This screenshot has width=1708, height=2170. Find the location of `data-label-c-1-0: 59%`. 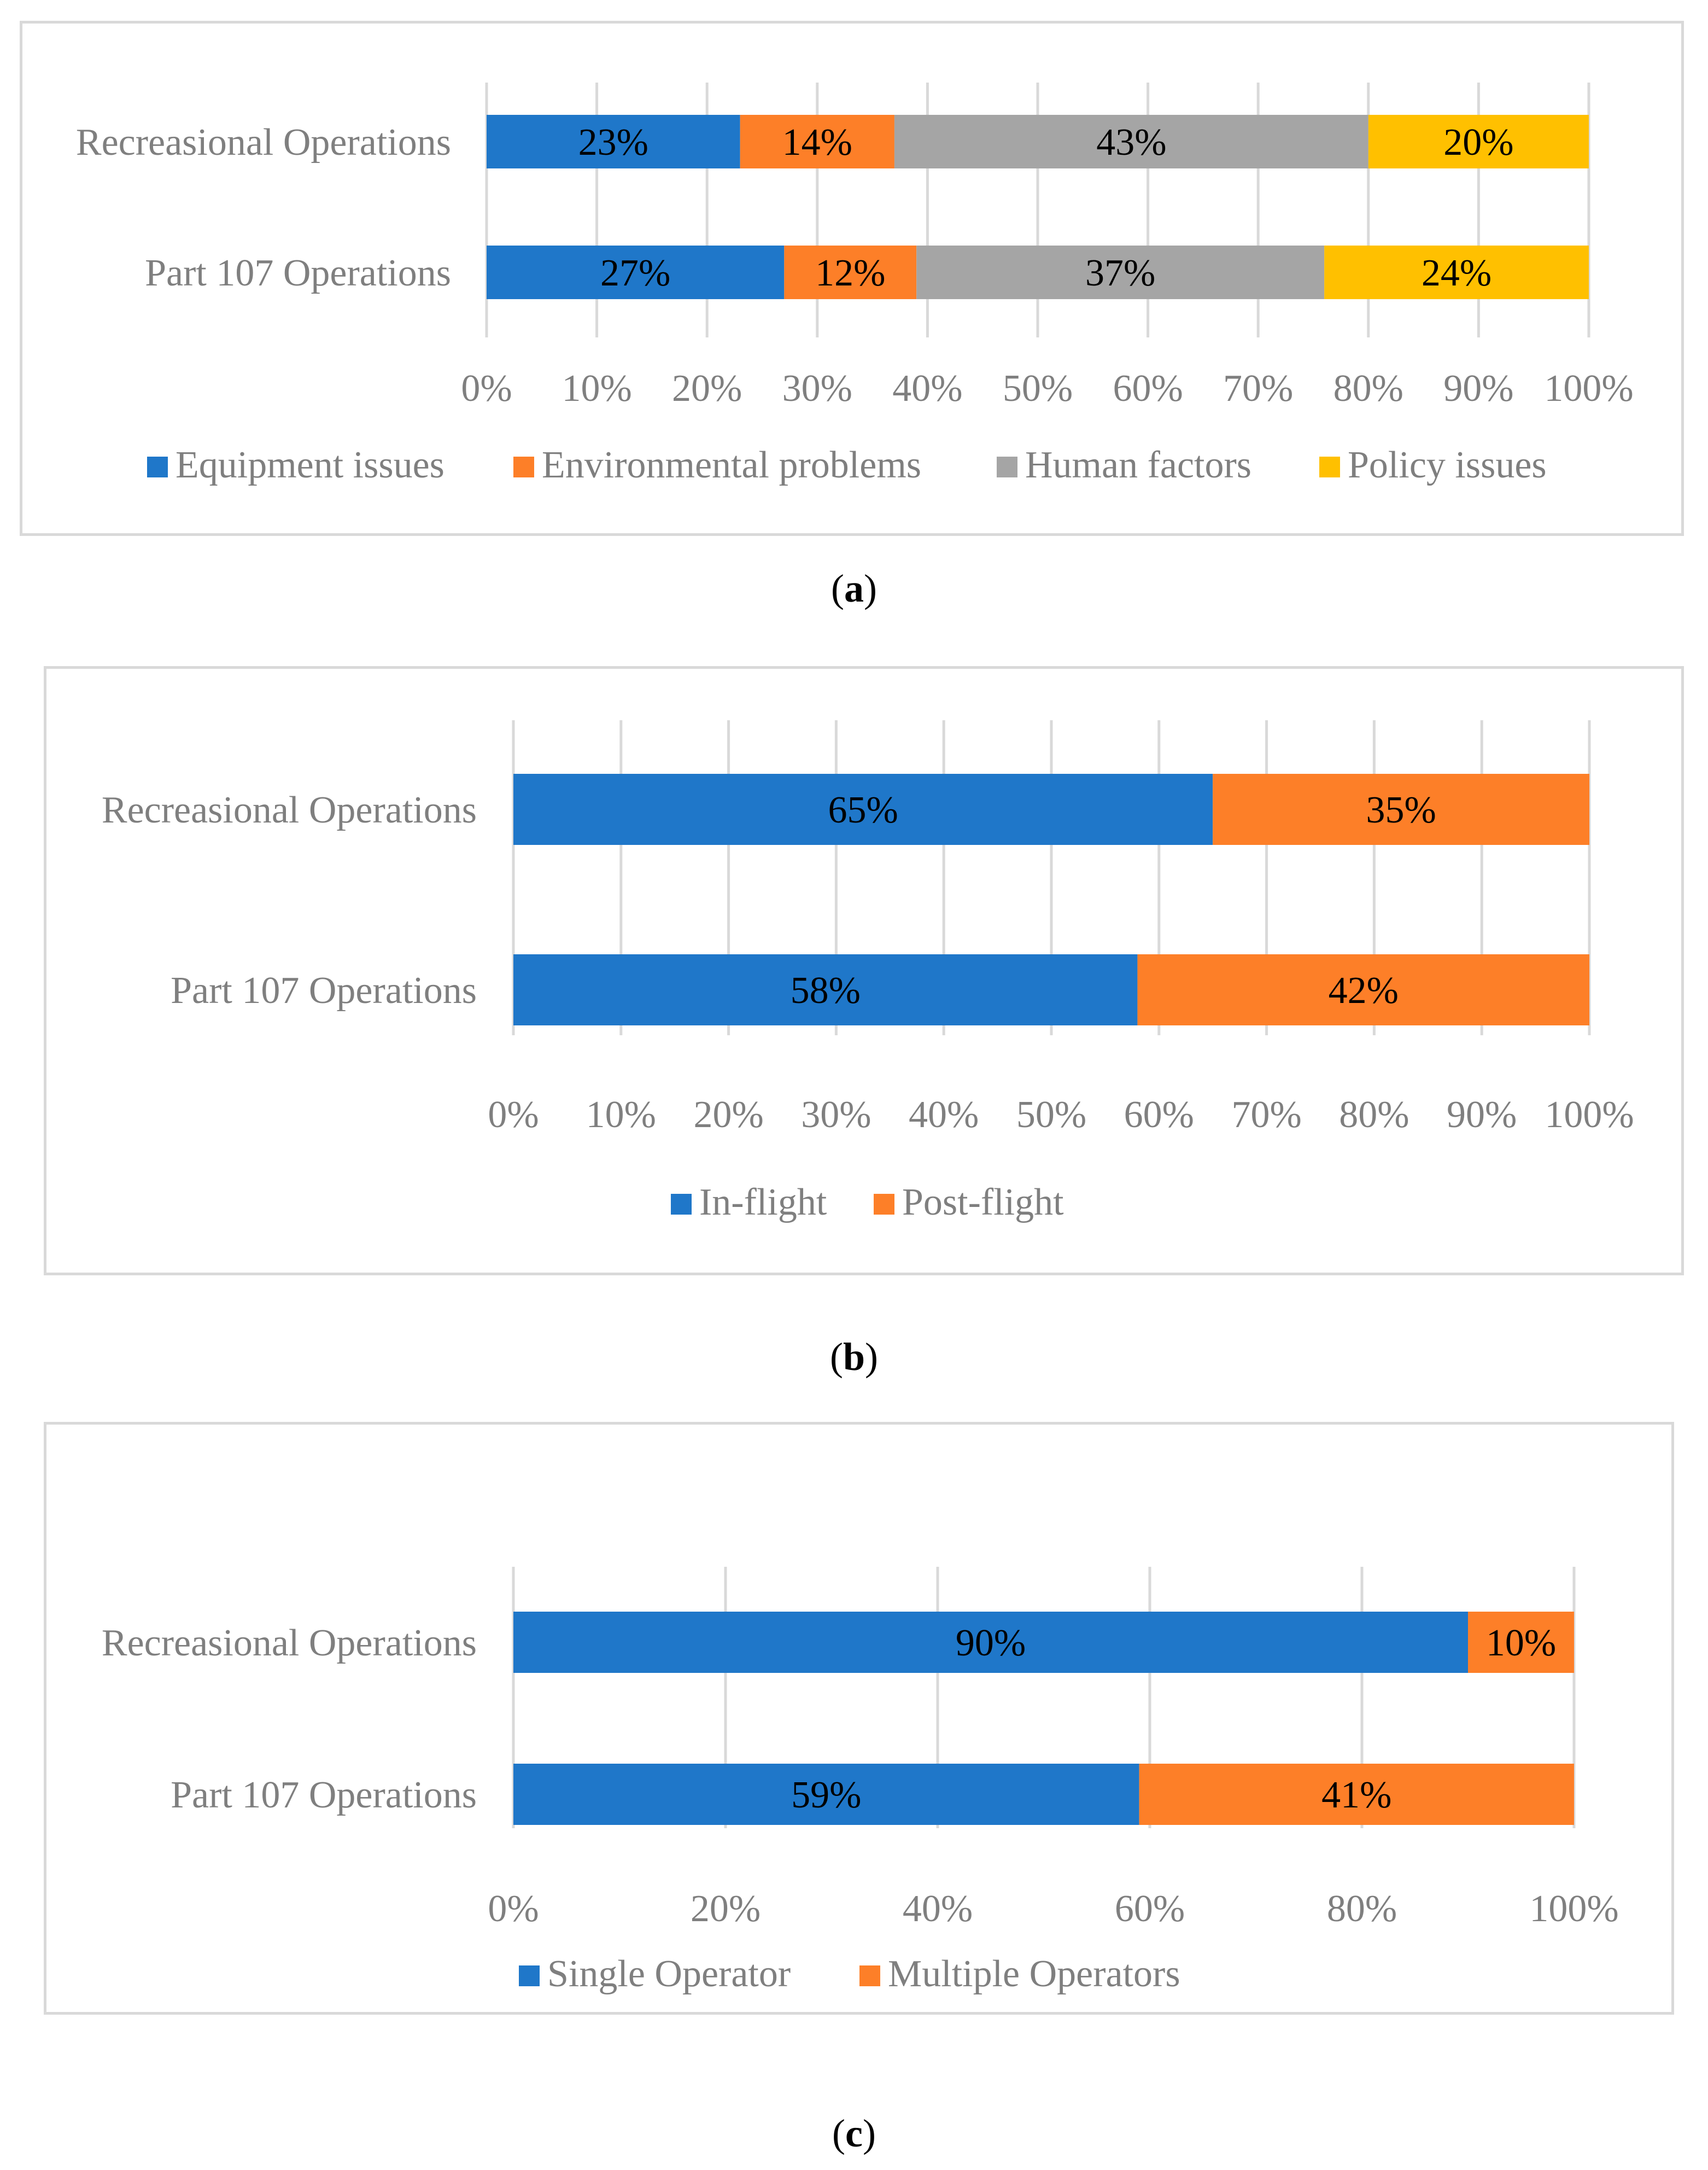

data-label-c-1-0: 59% is located at coordinates (826, 1795).